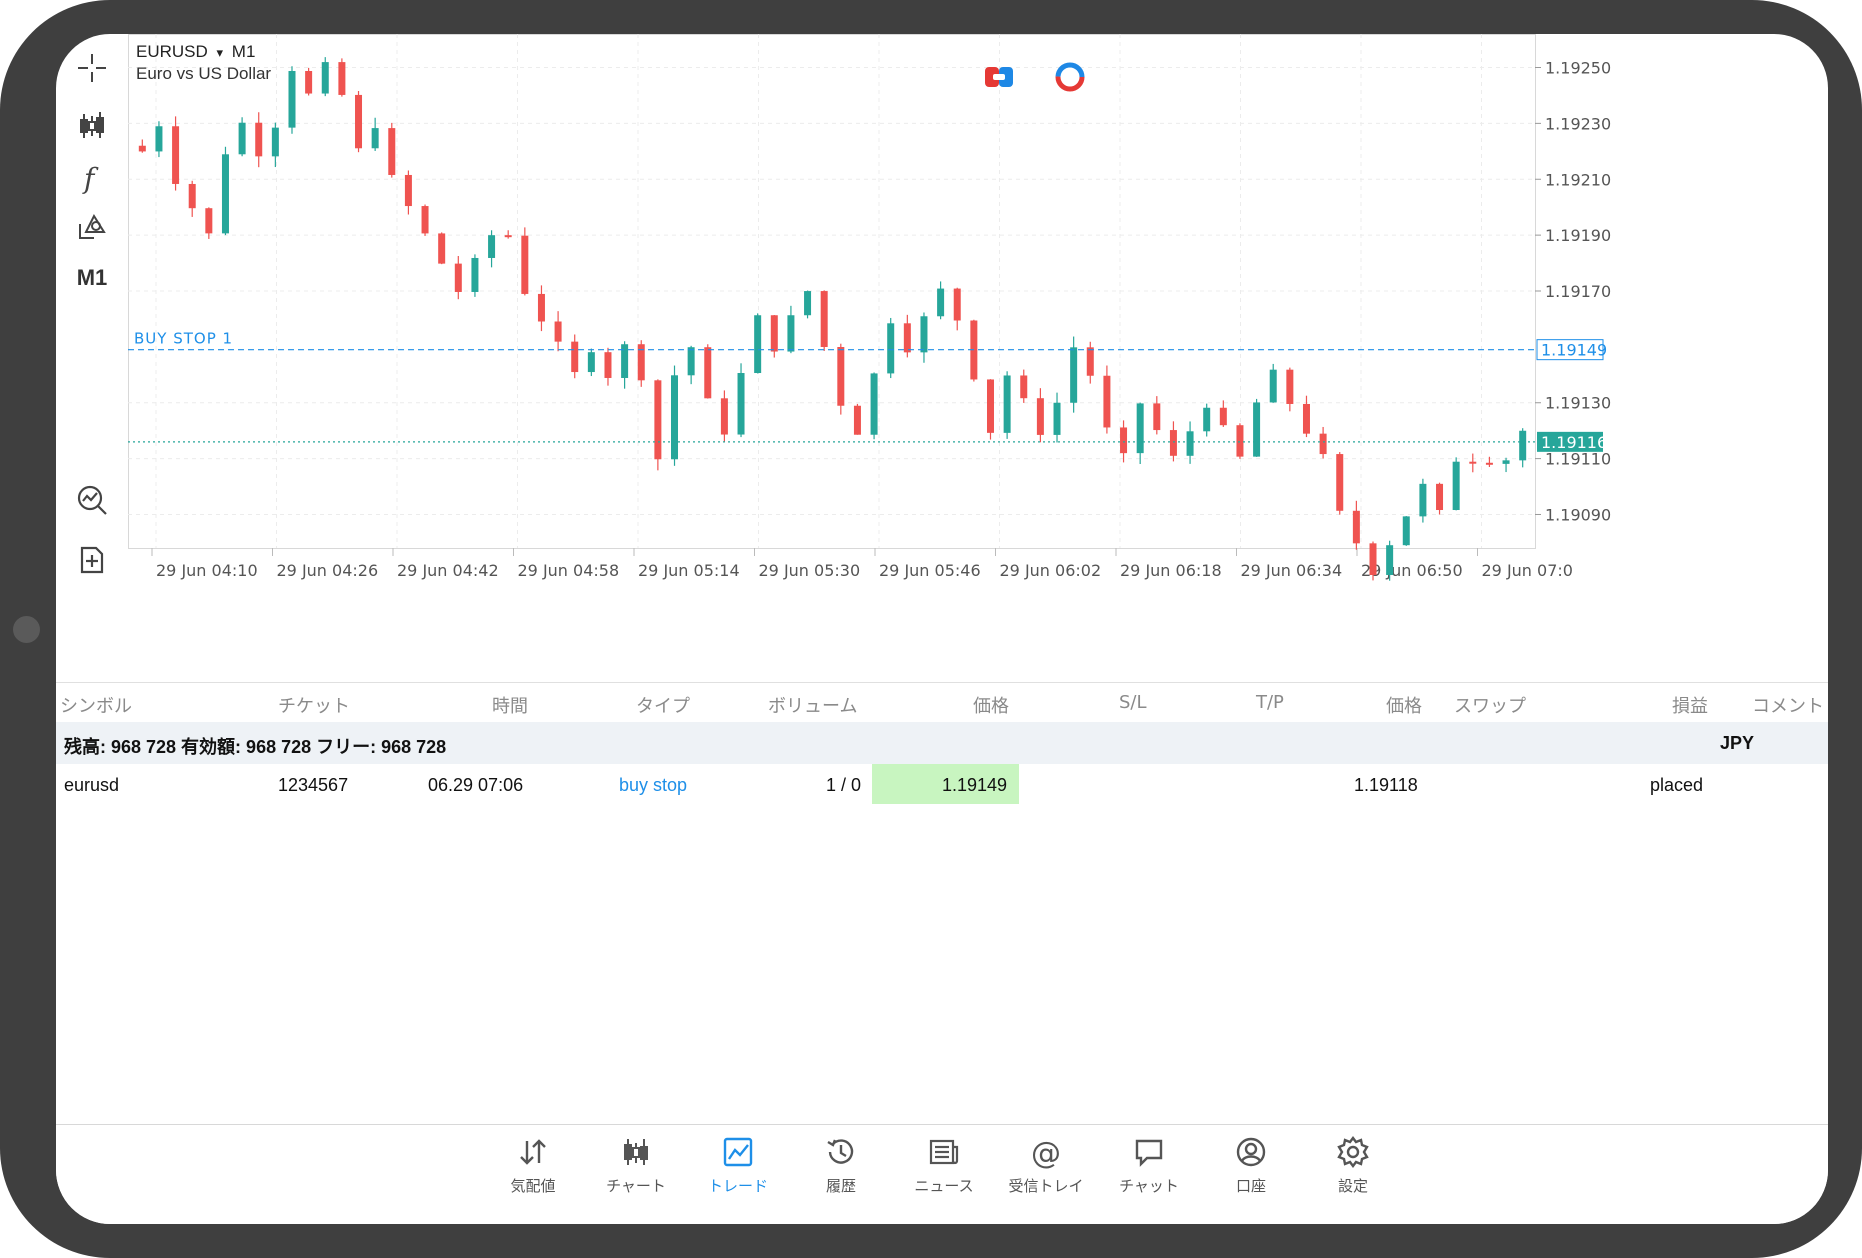 The height and width of the screenshot is (1258, 1862). Describe the element at coordinates (92, 277) in the screenshot. I see `timeframe-button: M1` at that location.